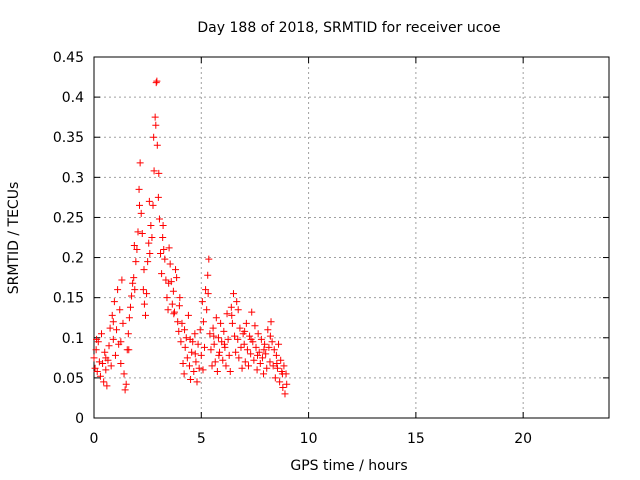 Image resolution: width=640 pixels, height=480 pixels. I want to click on y-tick-label: 0.1, so click(73, 339).